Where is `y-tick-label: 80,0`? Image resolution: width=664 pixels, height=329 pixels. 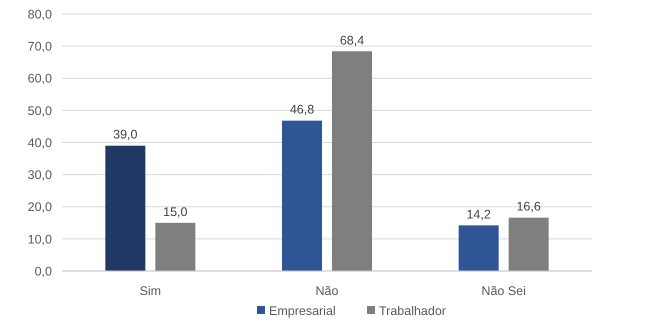
y-tick-label: 80,0 is located at coordinates (40, 14).